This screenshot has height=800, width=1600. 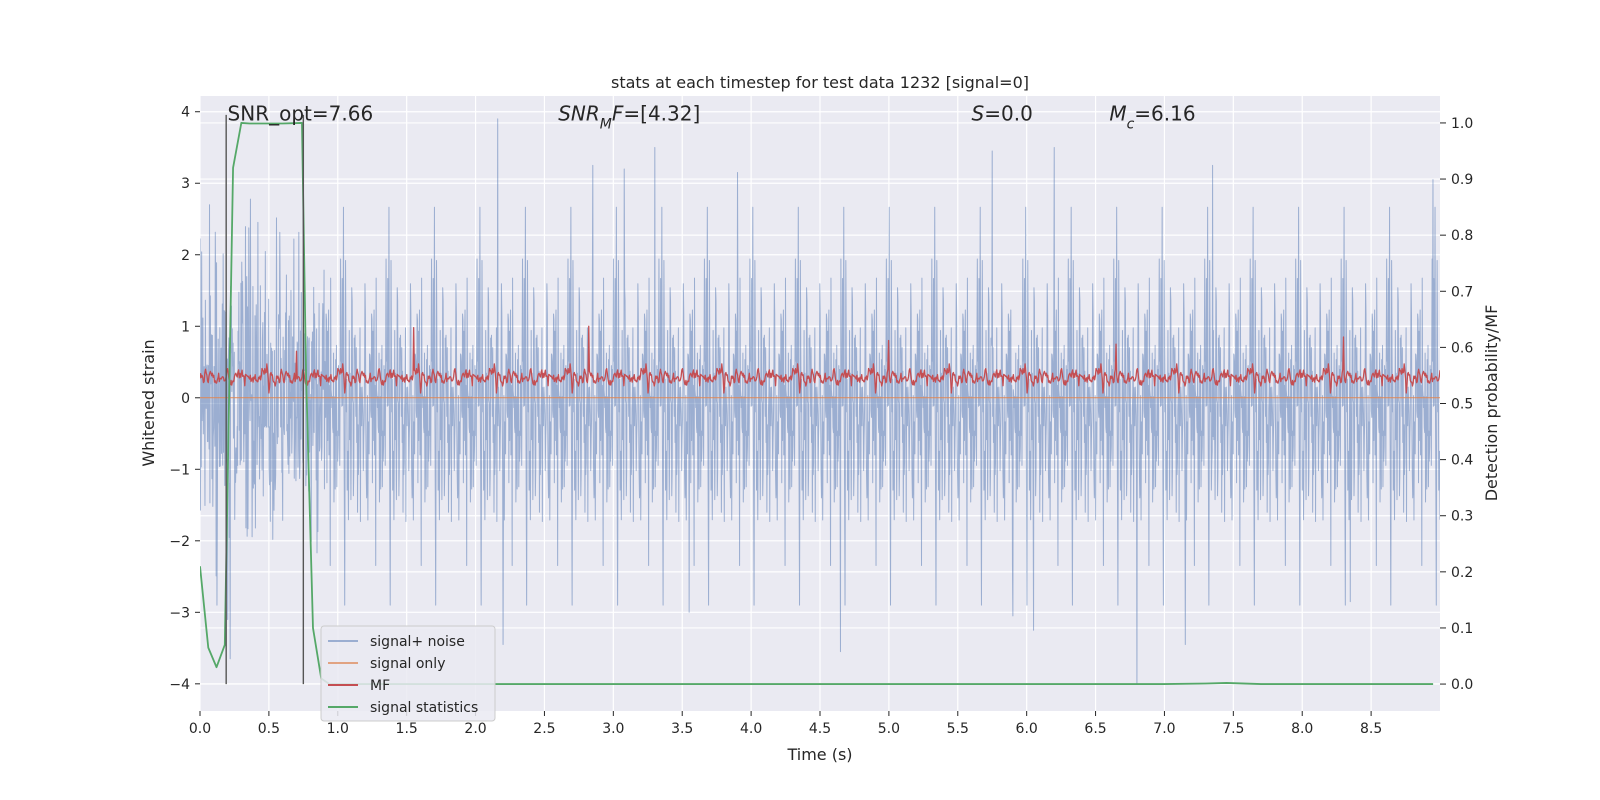 I want to click on x-tick-label: 3.5, so click(x=682, y=729).